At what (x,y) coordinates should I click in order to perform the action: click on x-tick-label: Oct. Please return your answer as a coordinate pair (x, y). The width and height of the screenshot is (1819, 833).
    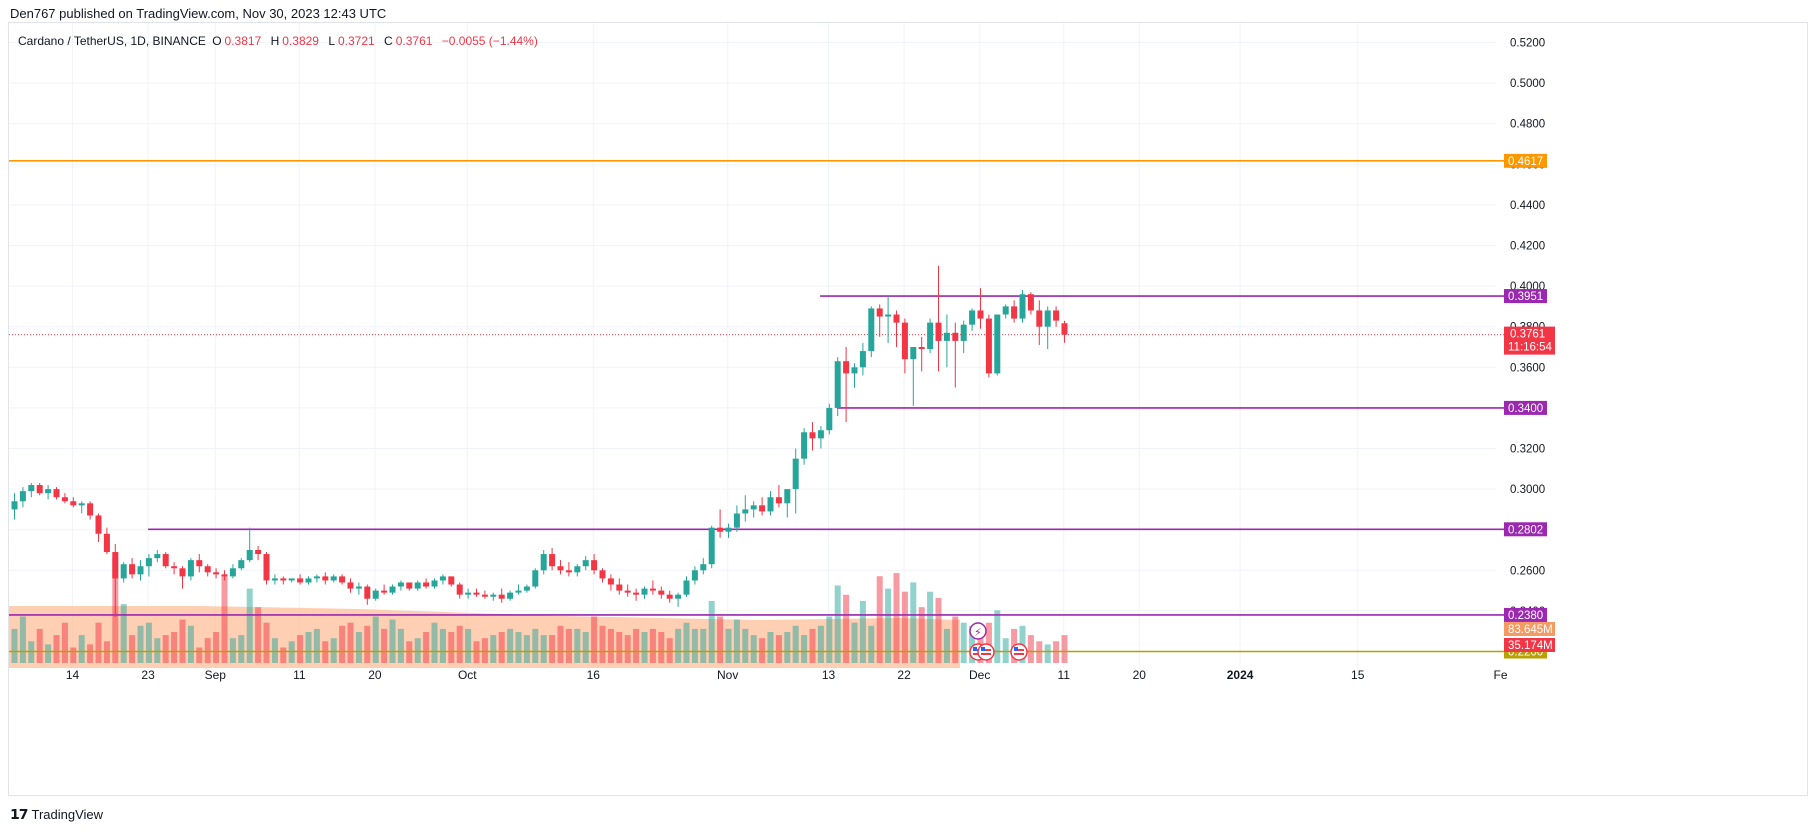
    Looking at the image, I should click on (467, 675).